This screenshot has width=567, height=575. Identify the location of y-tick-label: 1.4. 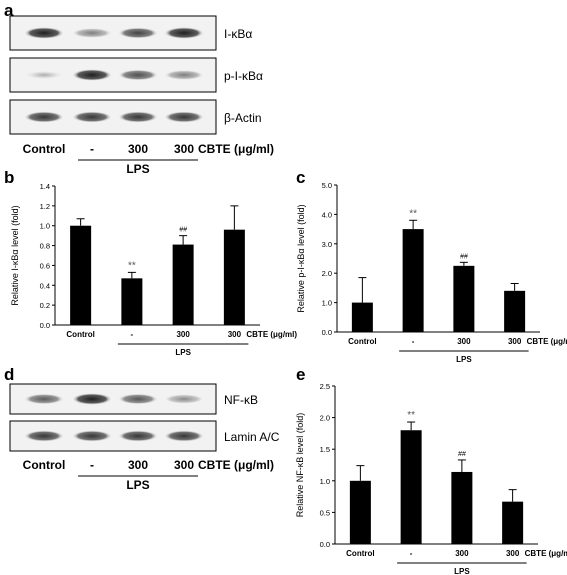
(45, 186).